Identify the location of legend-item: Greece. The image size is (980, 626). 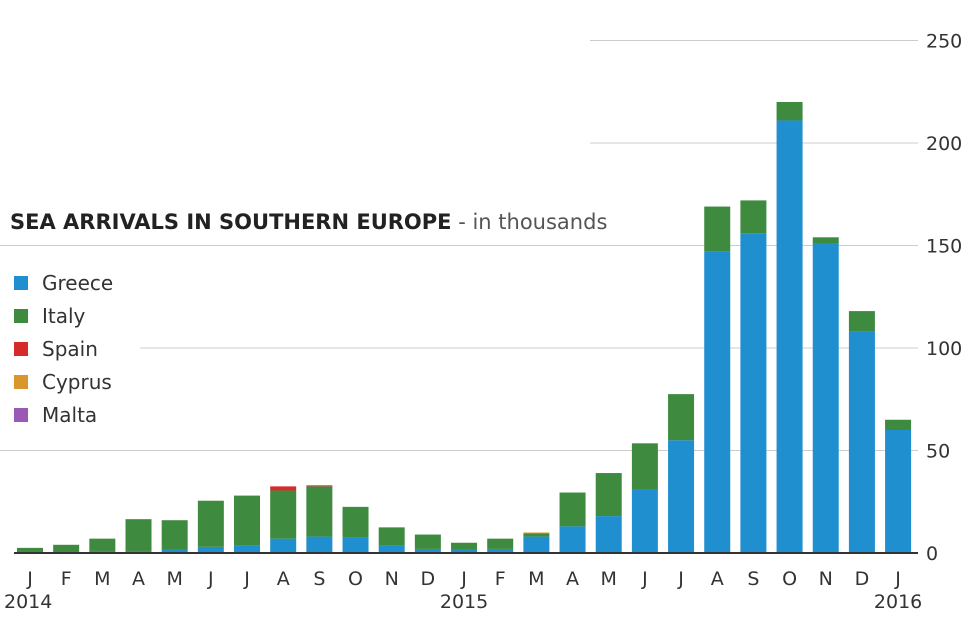
(63, 282).